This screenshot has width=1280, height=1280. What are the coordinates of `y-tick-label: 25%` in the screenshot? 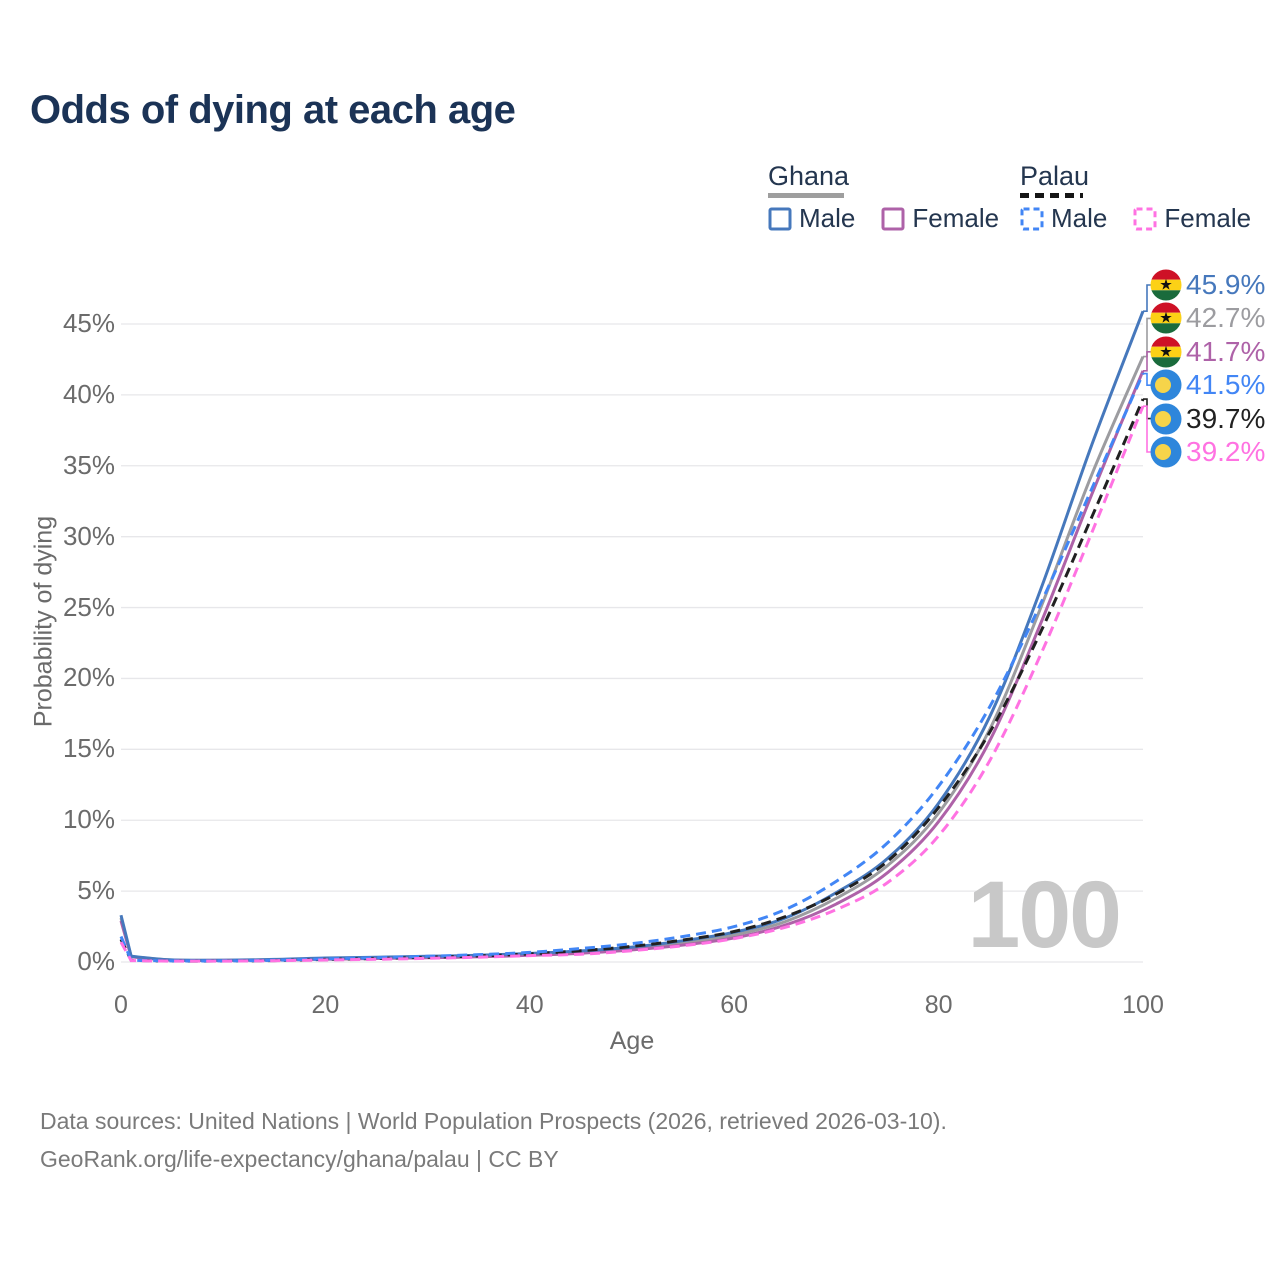 It's located at (88, 606).